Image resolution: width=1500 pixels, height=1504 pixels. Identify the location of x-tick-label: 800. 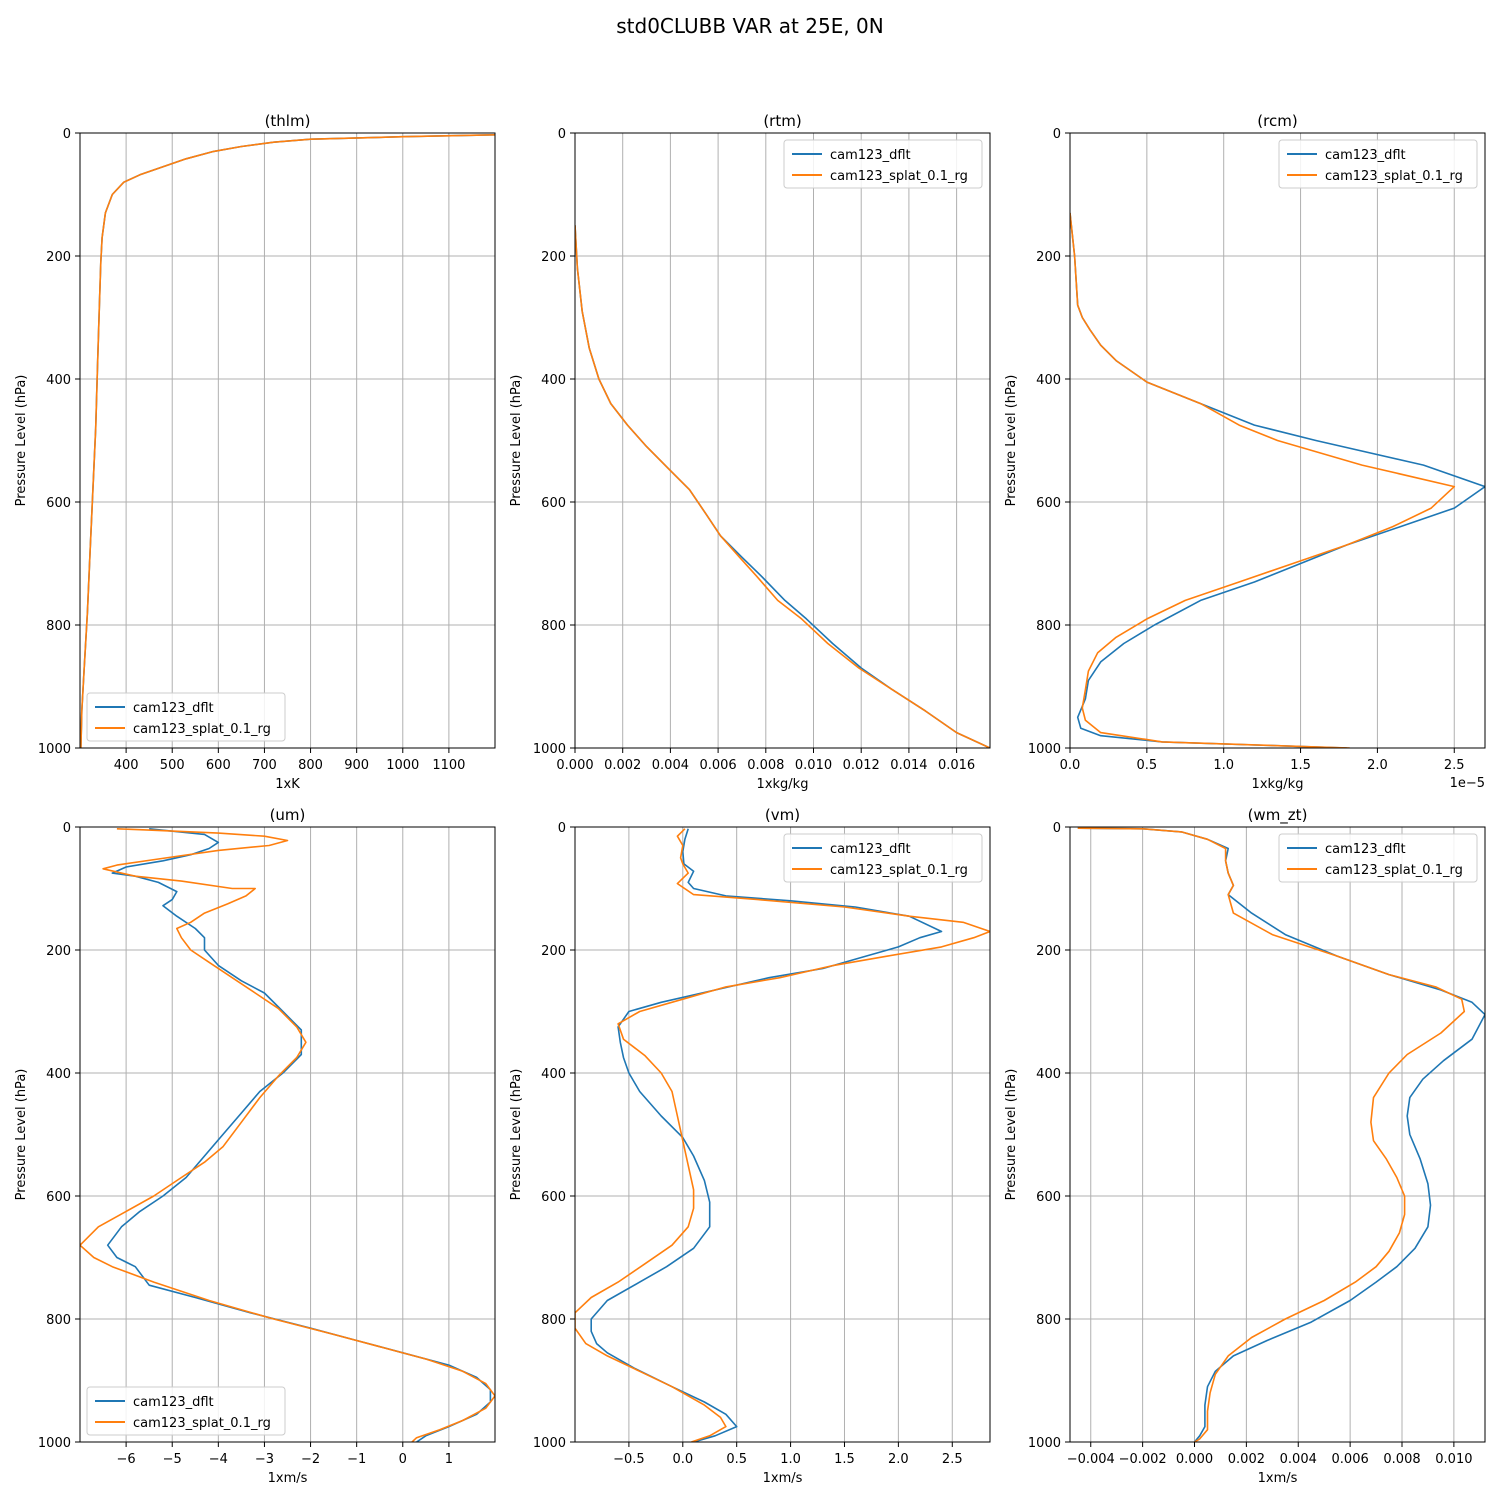
(310, 765).